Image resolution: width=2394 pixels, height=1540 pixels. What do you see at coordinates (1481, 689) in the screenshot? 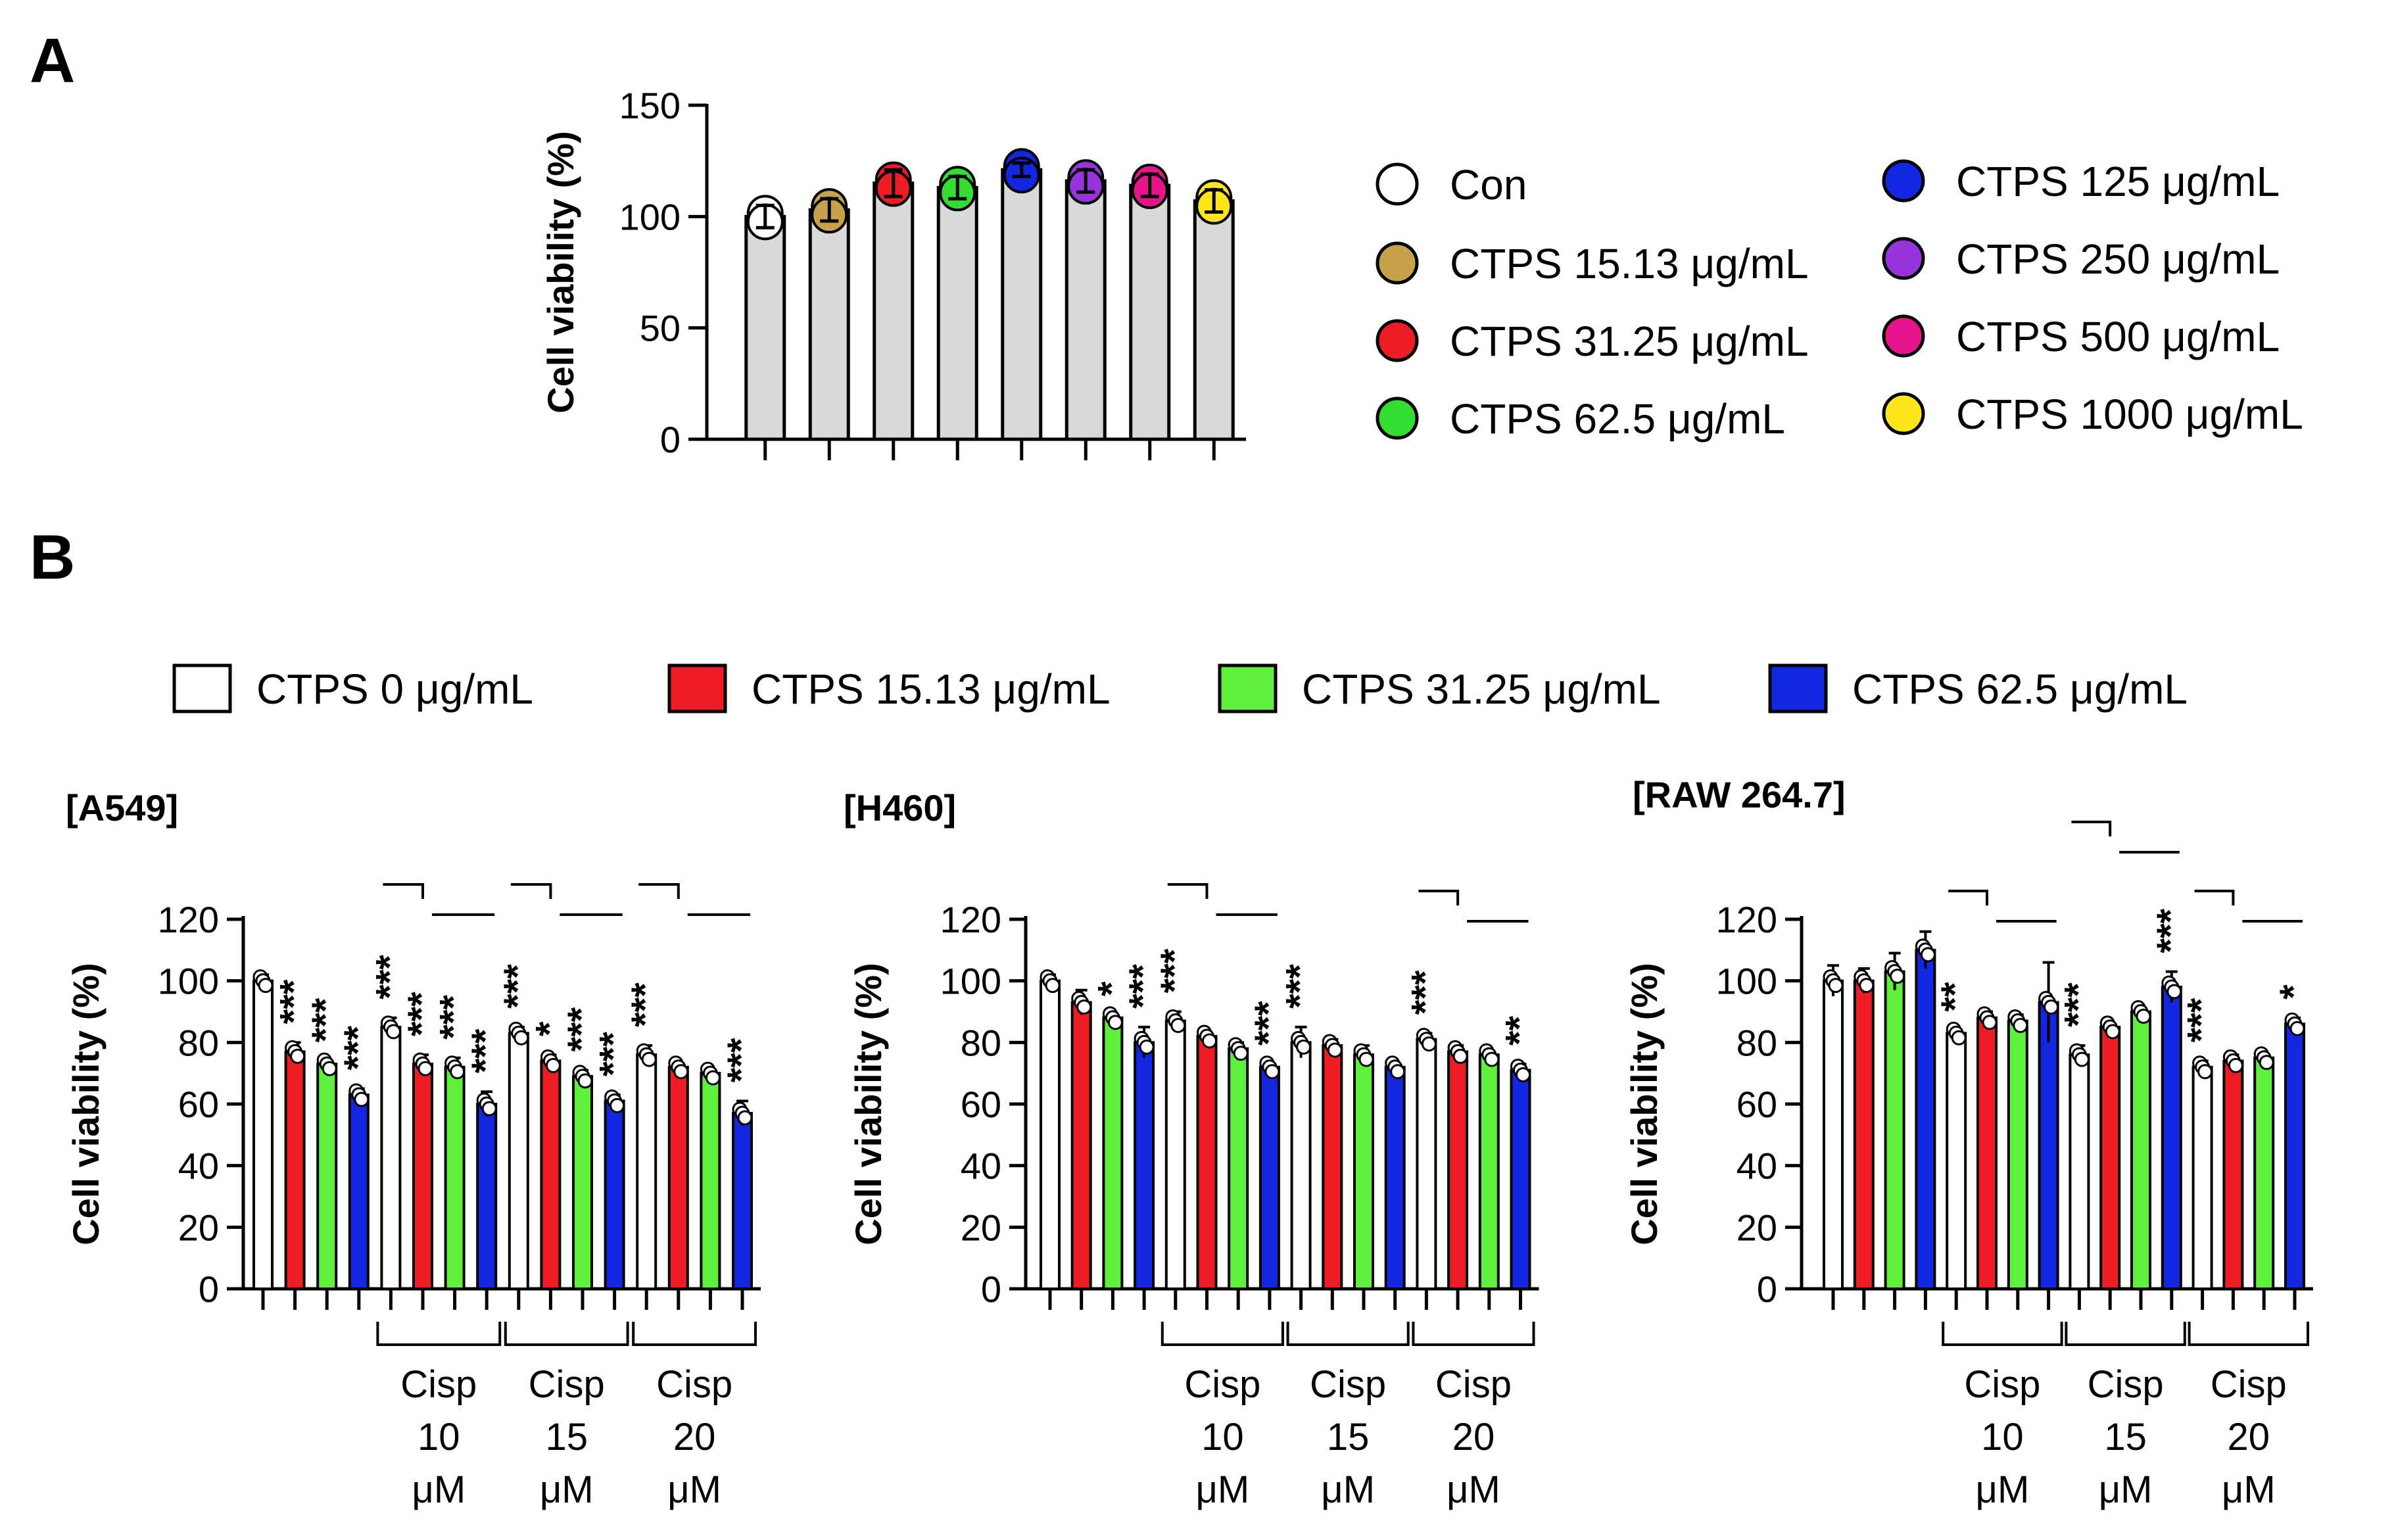
I see `legend-label: CTPS 31.25 μg/mL` at bounding box center [1481, 689].